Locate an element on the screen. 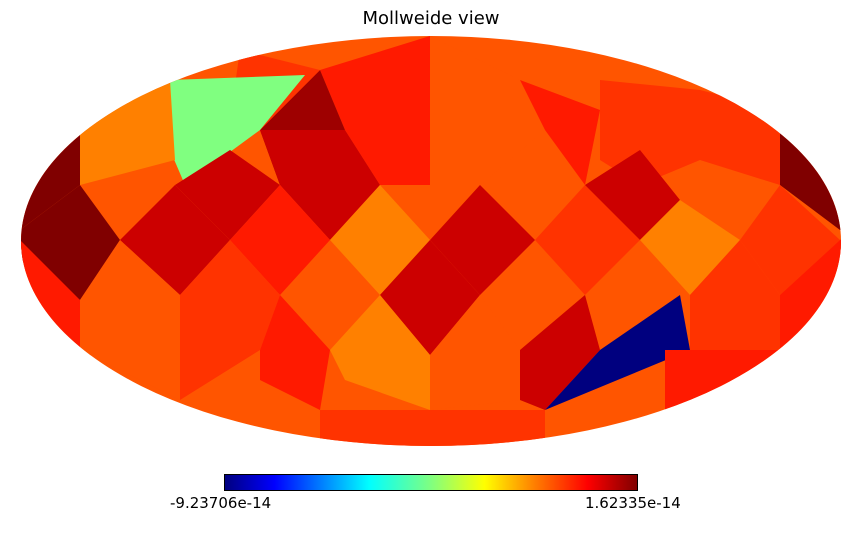  colorbar-max-label: 1.62335e-14 is located at coordinates (633, 503).